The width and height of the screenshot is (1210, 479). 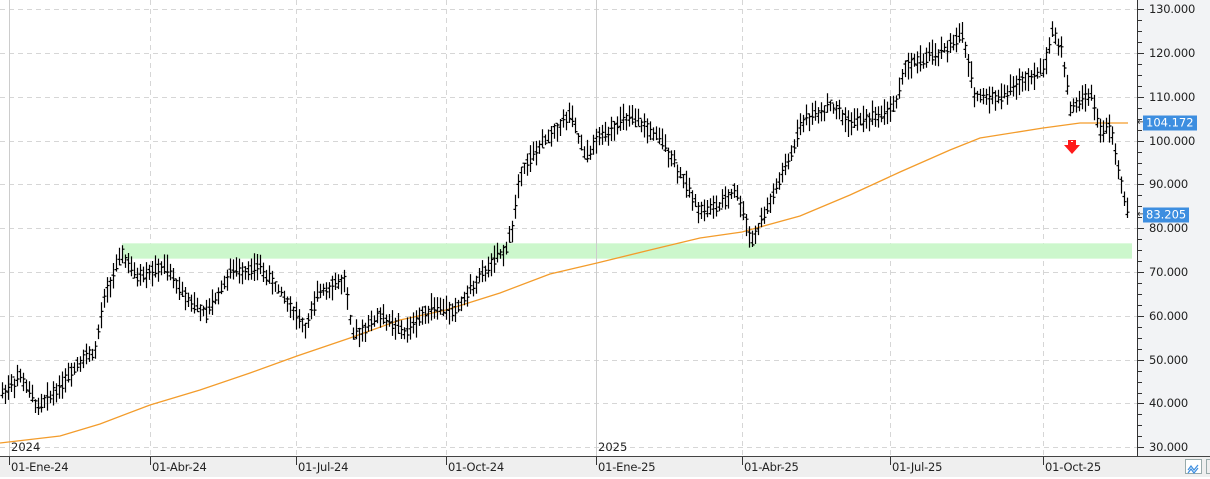 I want to click on y-tick-label: 50.000, so click(x=1169, y=360).